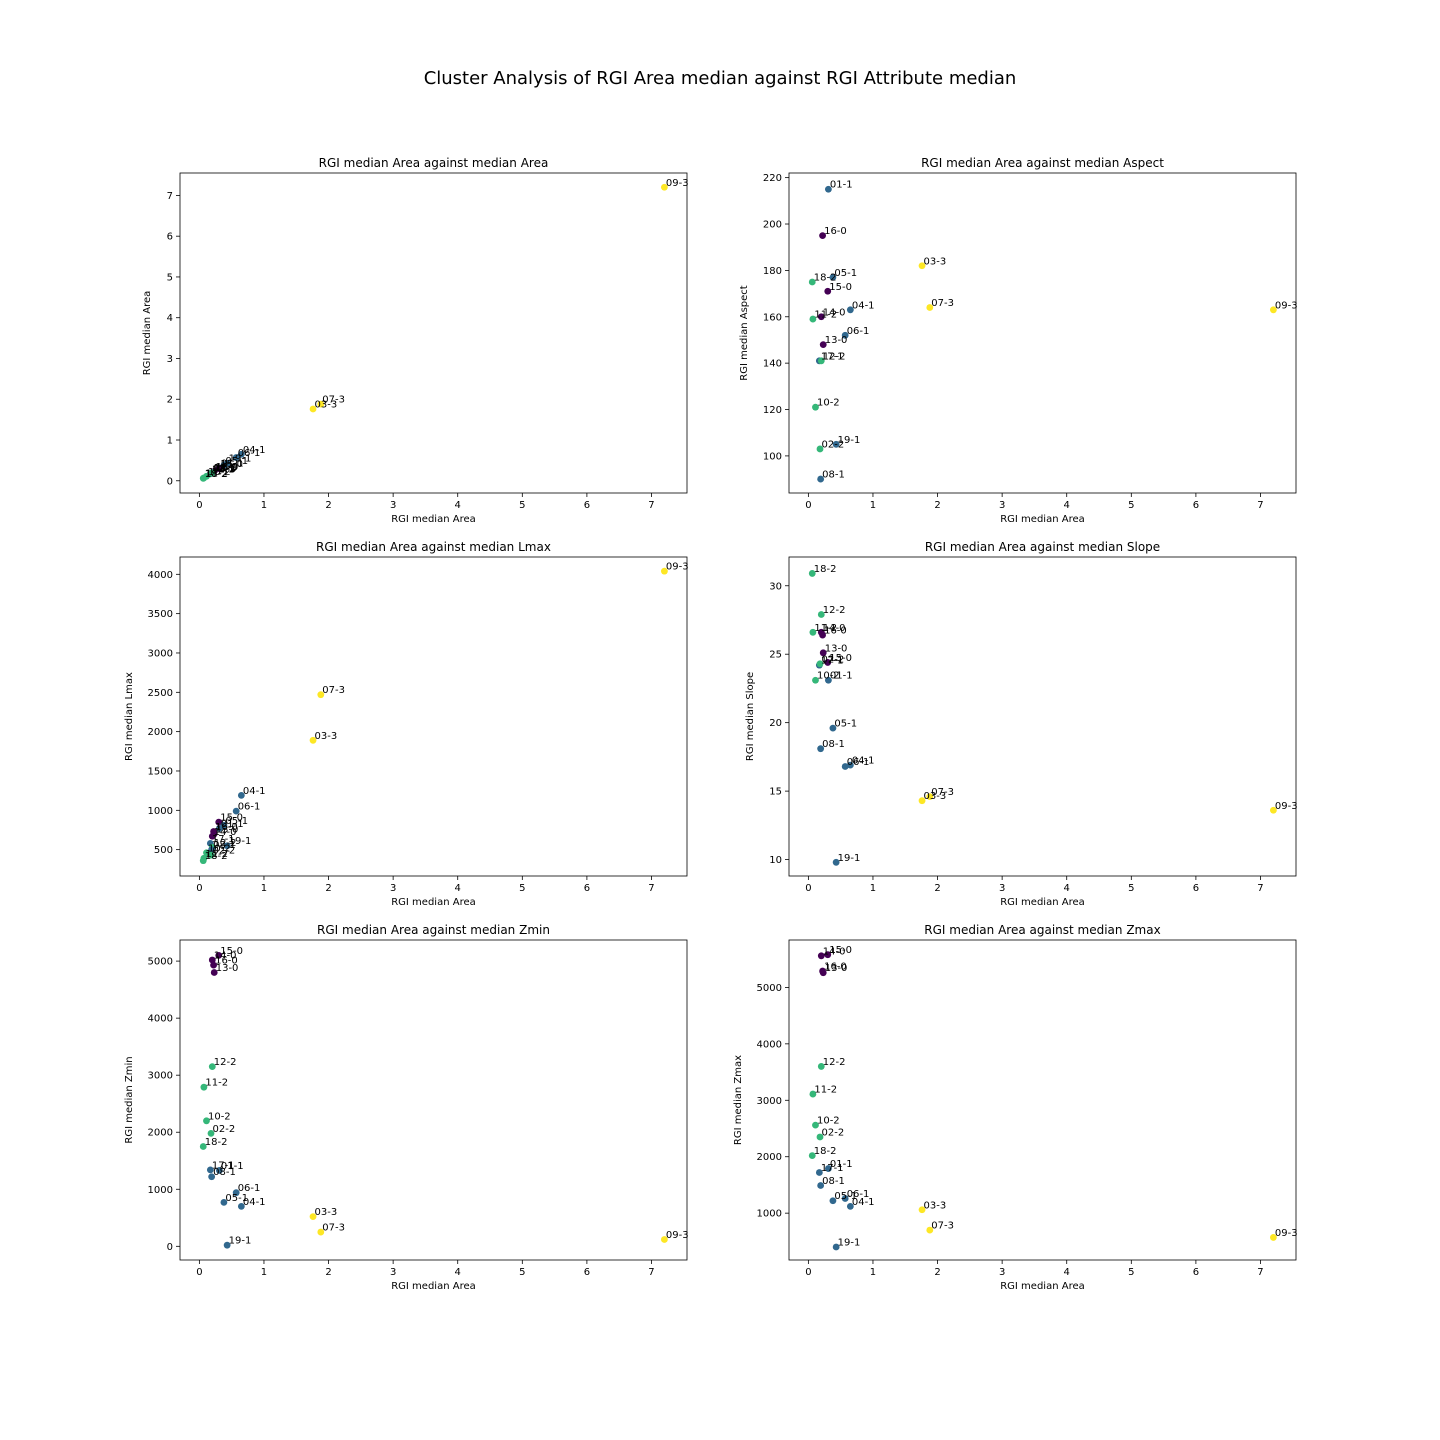 The width and height of the screenshot is (1440, 1440). I want to click on y-tick-label: 15, so click(775, 792).